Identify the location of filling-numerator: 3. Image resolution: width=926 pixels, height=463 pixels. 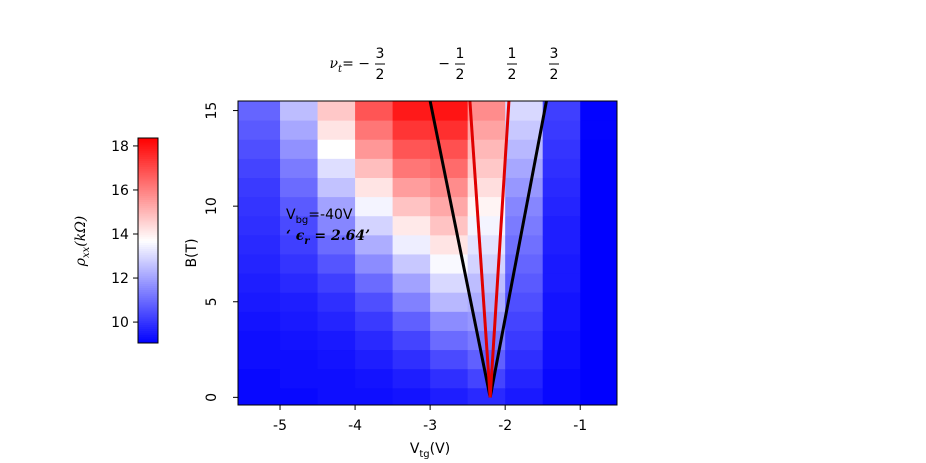
(554, 54).